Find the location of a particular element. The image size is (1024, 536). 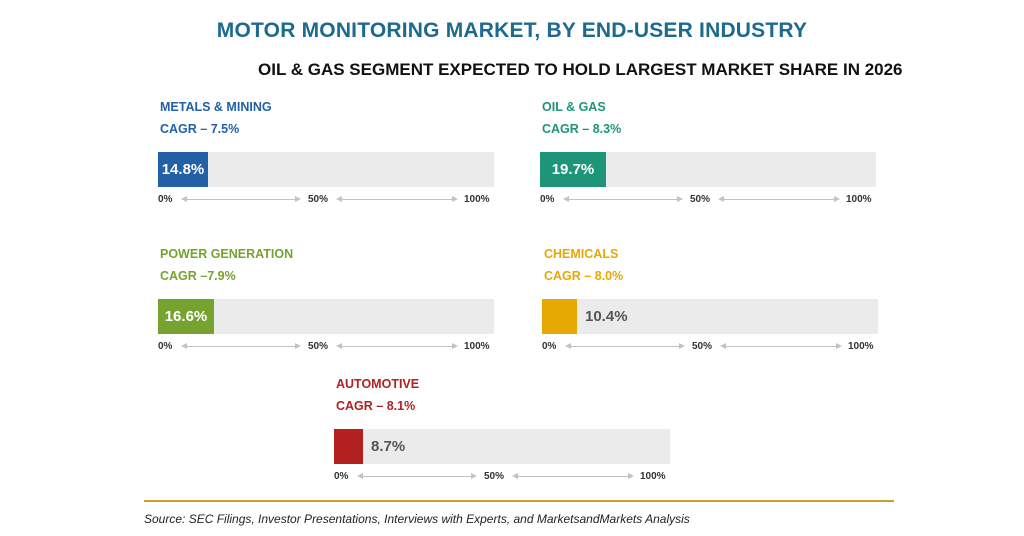

bar-track: 19.7% is located at coordinates (708, 169).